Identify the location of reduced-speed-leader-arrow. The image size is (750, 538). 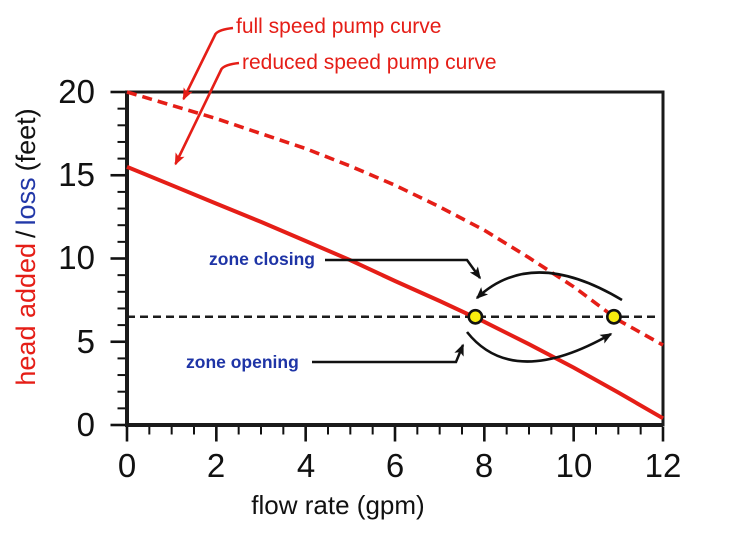
(207, 113).